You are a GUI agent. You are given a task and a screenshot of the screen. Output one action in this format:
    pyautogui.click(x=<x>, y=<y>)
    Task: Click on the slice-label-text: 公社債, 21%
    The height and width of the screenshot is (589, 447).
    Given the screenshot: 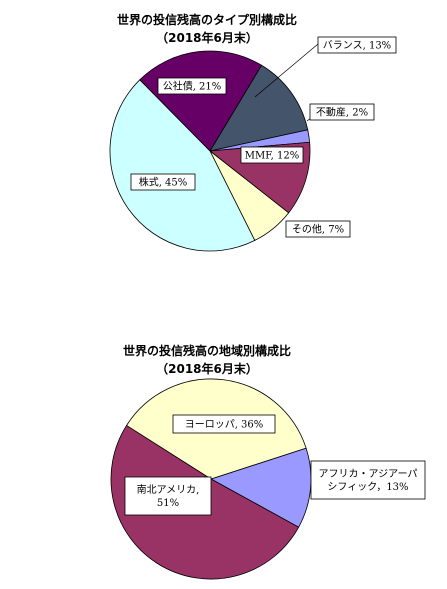 What is the action you would take?
    pyautogui.click(x=192, y=86)
    